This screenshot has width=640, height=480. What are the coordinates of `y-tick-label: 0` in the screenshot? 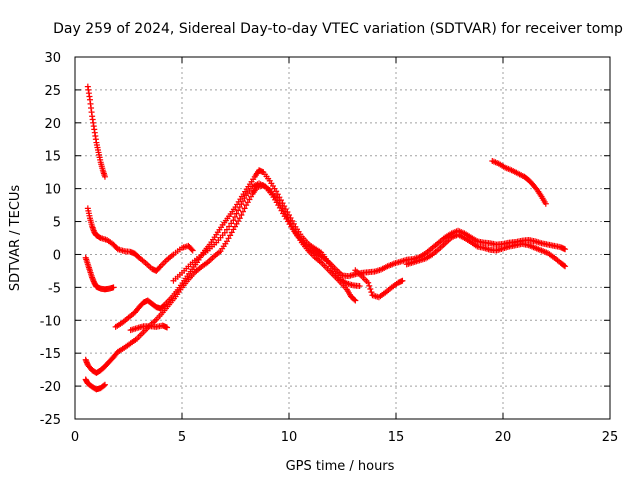 It's located at (57, 255).